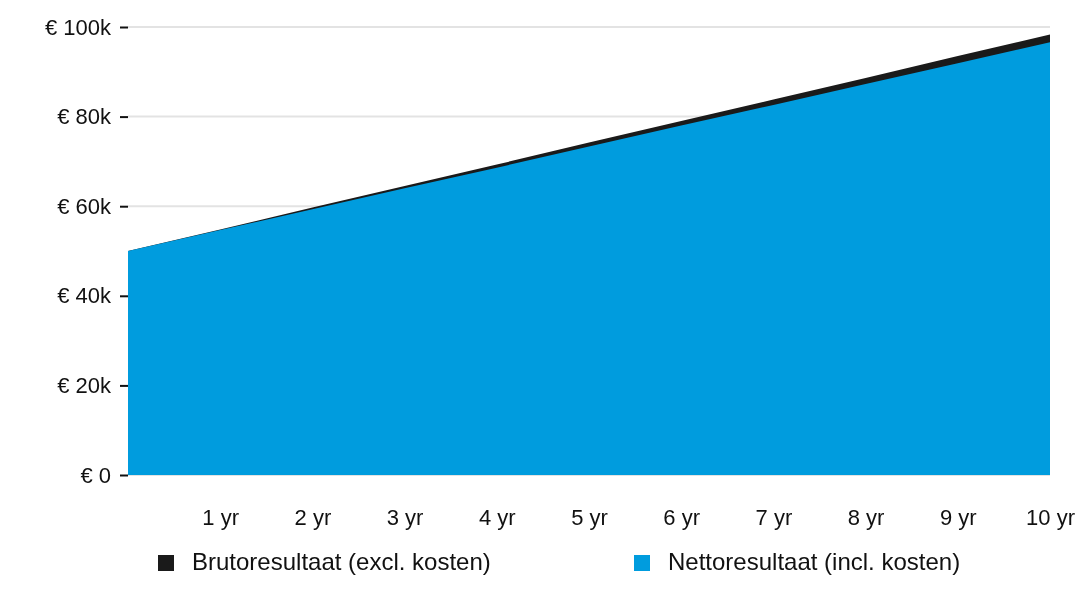  Describe the element at coordinates (84, 117) in the screenshot. I see `y-tick-label: € 80k` at that location.